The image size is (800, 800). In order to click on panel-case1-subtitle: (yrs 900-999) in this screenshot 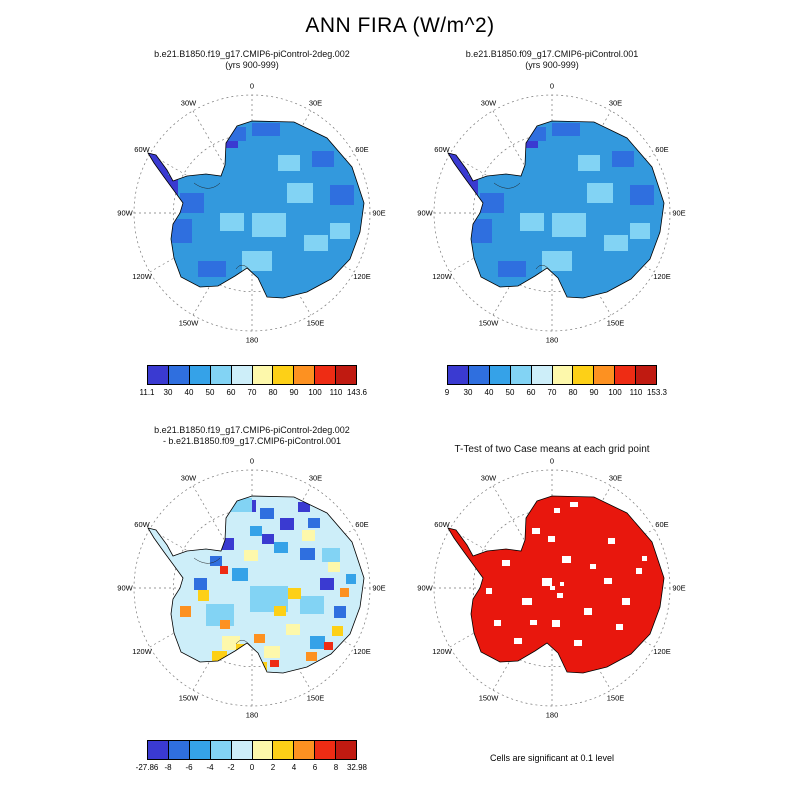, I will do `click(252, 65)`.